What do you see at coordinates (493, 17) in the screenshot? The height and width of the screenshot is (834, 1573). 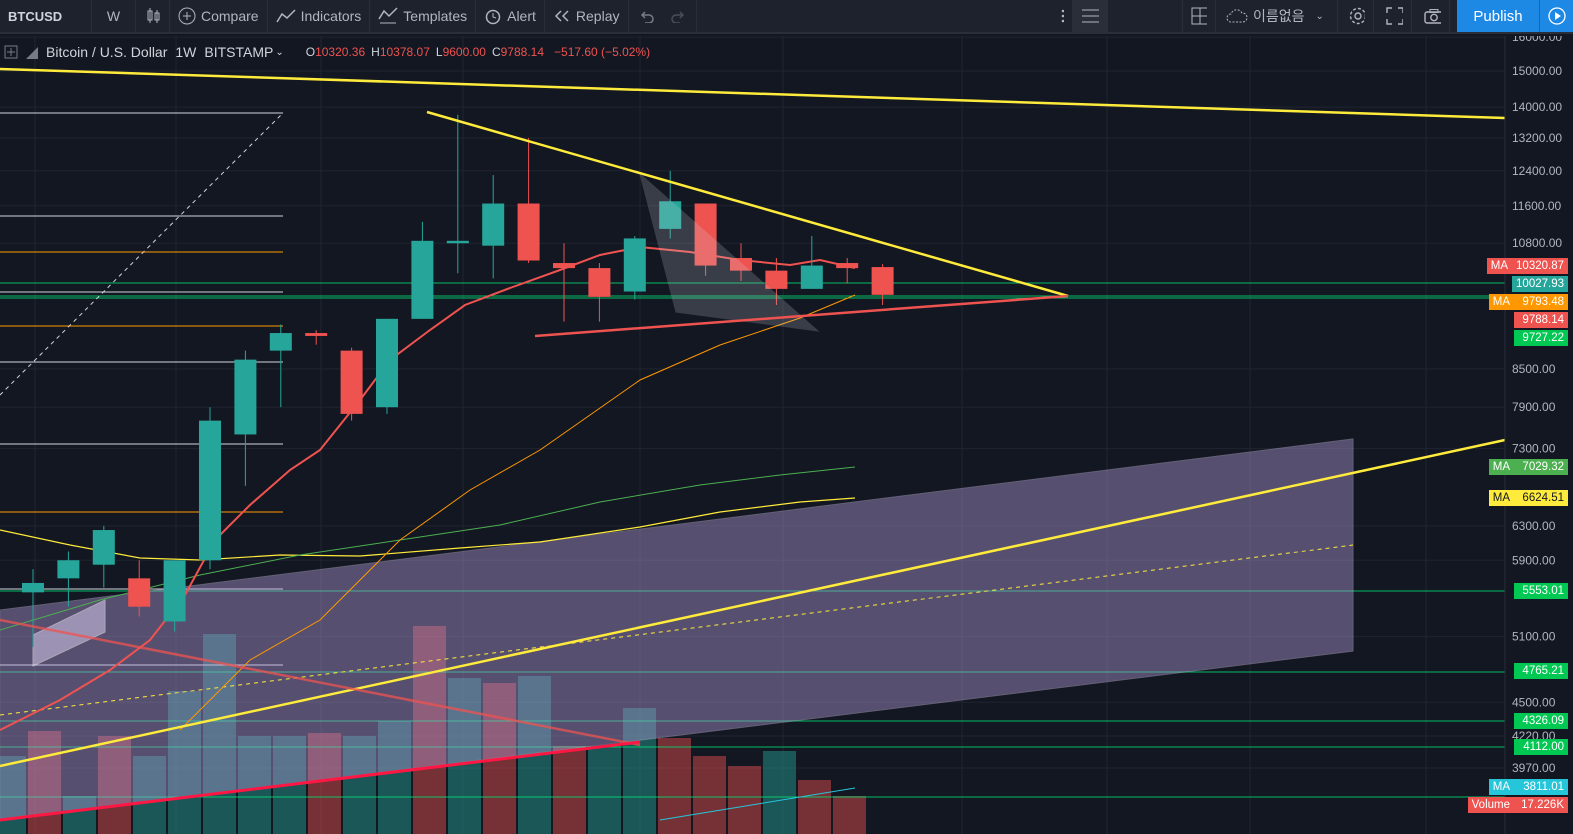 I see `alarm-clock-icon` at bounding box center [493, 17].